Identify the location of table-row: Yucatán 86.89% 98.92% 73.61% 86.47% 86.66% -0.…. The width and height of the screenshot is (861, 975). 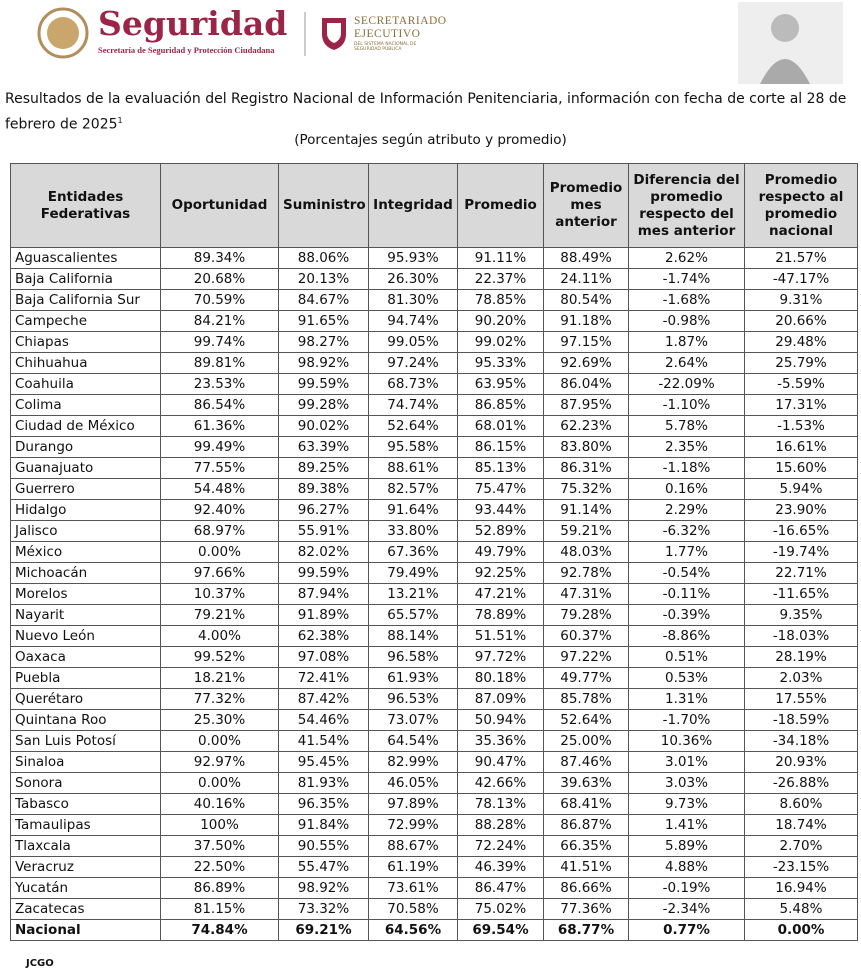
(434, 888).